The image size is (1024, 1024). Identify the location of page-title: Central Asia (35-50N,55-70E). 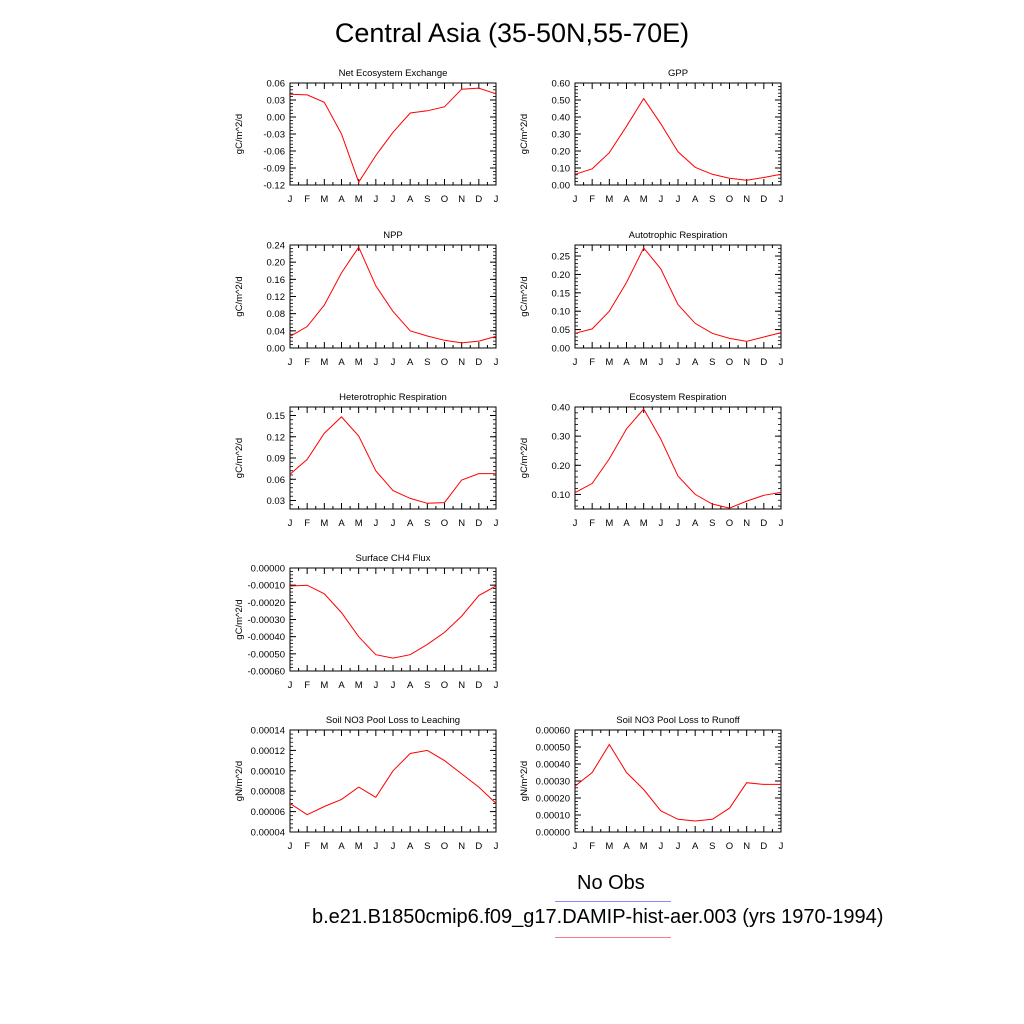
(512, 33).